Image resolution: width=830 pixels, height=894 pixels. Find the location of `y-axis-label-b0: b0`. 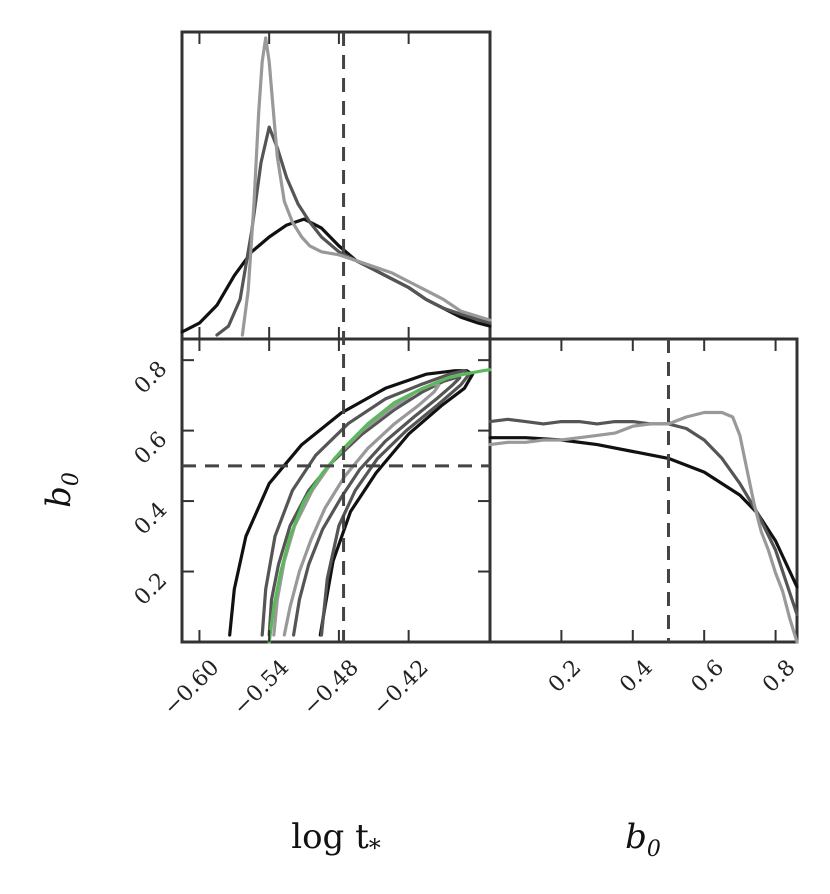

y-axis-label-b0: b0 is located at coordinates (61, 490).